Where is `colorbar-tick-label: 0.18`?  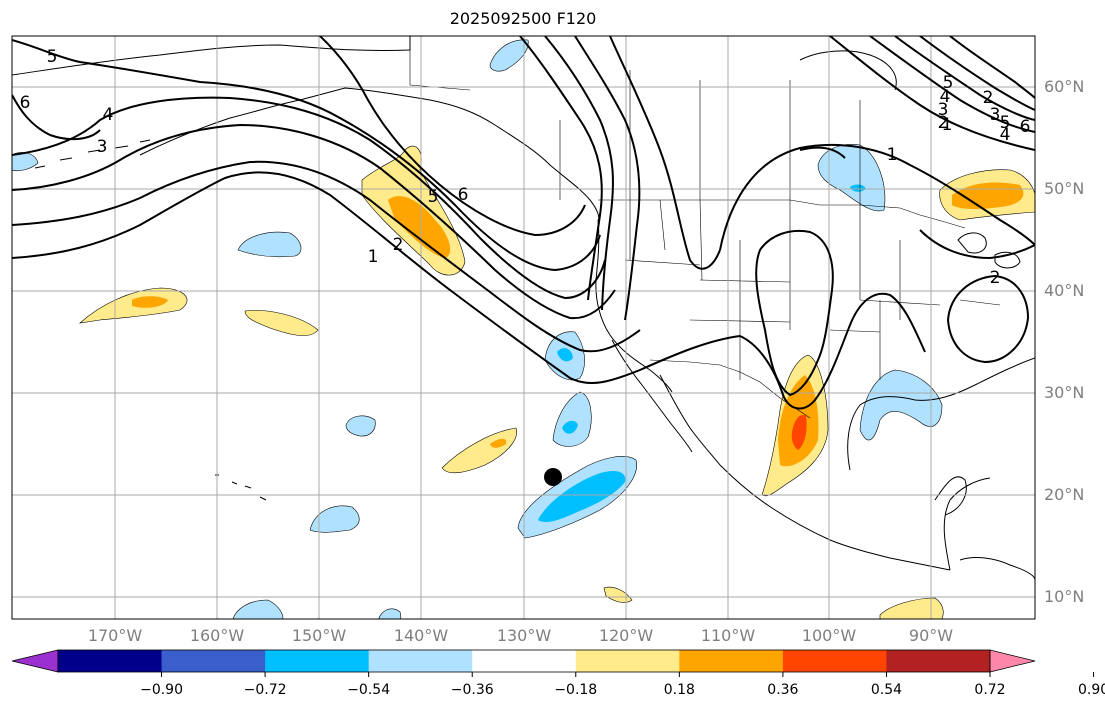 colorbar-tick-label: 0.18 is located at coordinates (679, 690).